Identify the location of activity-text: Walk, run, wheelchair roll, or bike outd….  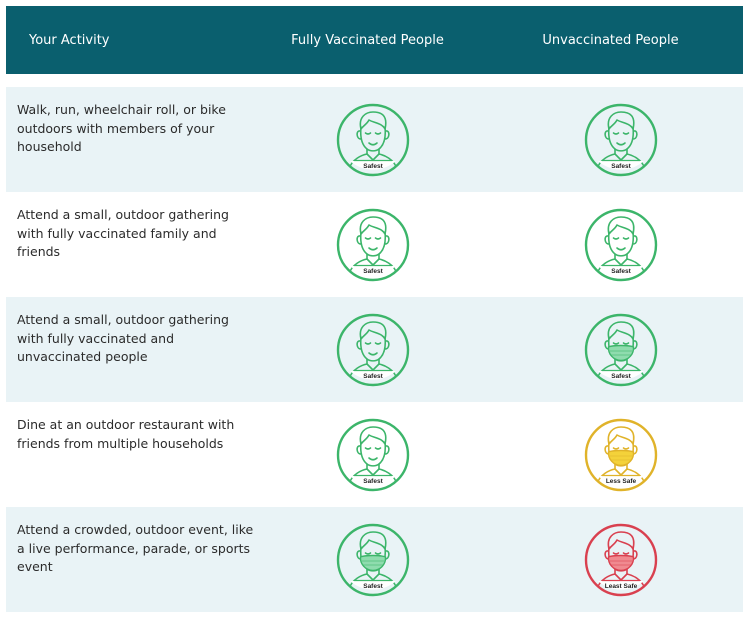
(121, 128).